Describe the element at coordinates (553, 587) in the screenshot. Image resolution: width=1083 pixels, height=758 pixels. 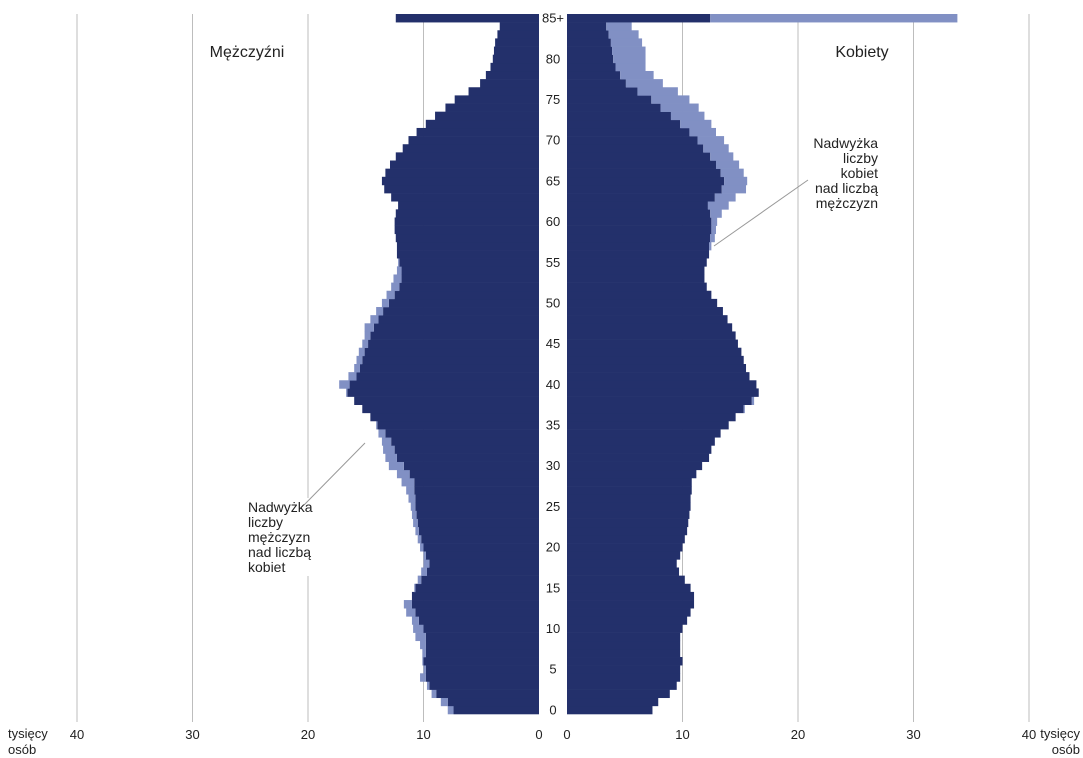
I see `age-tick-label: 15` at that location.